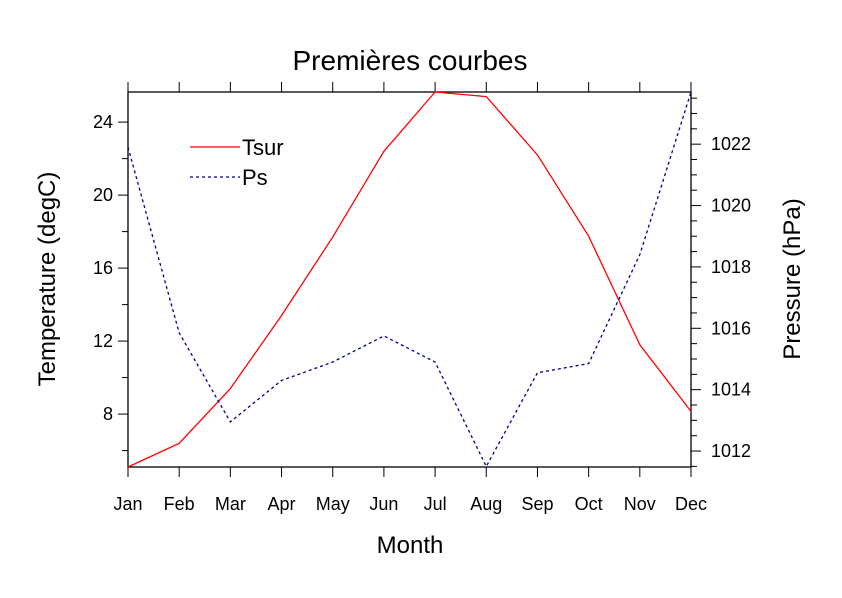  Describe the element at coordinates (691, 504) in the screenshot. I see `x-tick-label: Dec` at that location.